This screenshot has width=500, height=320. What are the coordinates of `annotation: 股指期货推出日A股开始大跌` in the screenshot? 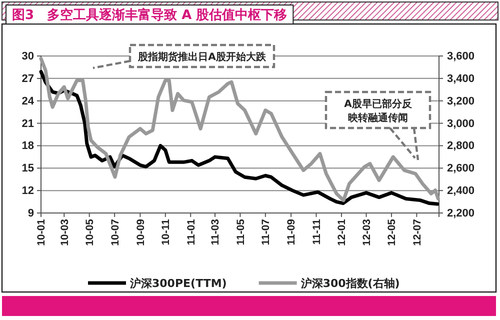 It's located at (202, 57).